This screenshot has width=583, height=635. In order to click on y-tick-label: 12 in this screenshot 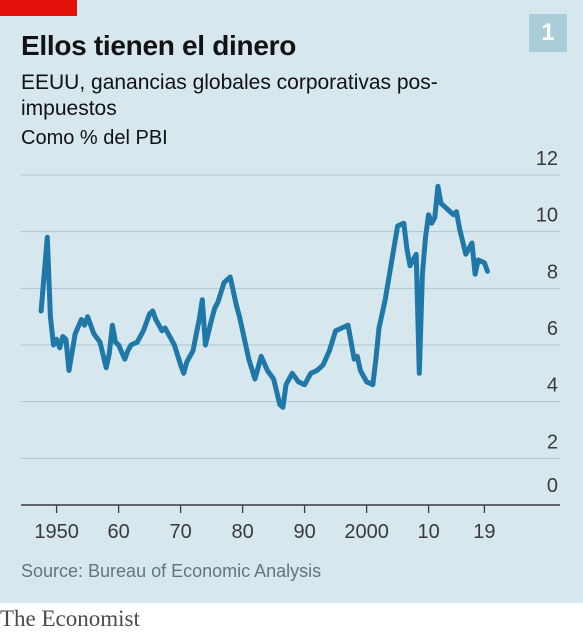, I will do `click(547, 159)`.